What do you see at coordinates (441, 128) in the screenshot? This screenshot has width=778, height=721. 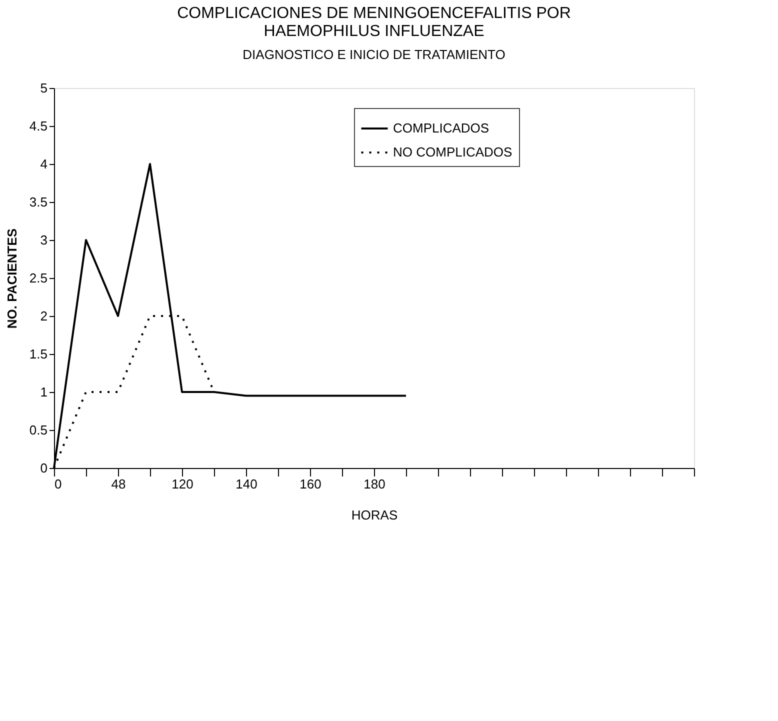 I see `legend-label: COMPLICADOS` at bounding box center [441, 128].